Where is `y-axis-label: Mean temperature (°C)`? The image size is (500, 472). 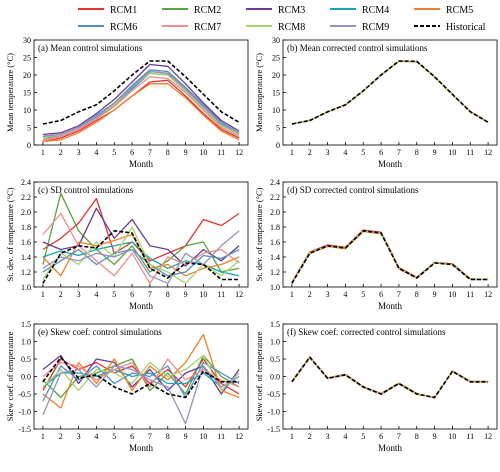
y-axis-label: Mean temperature (°C) is located at coordinates (10, 92).